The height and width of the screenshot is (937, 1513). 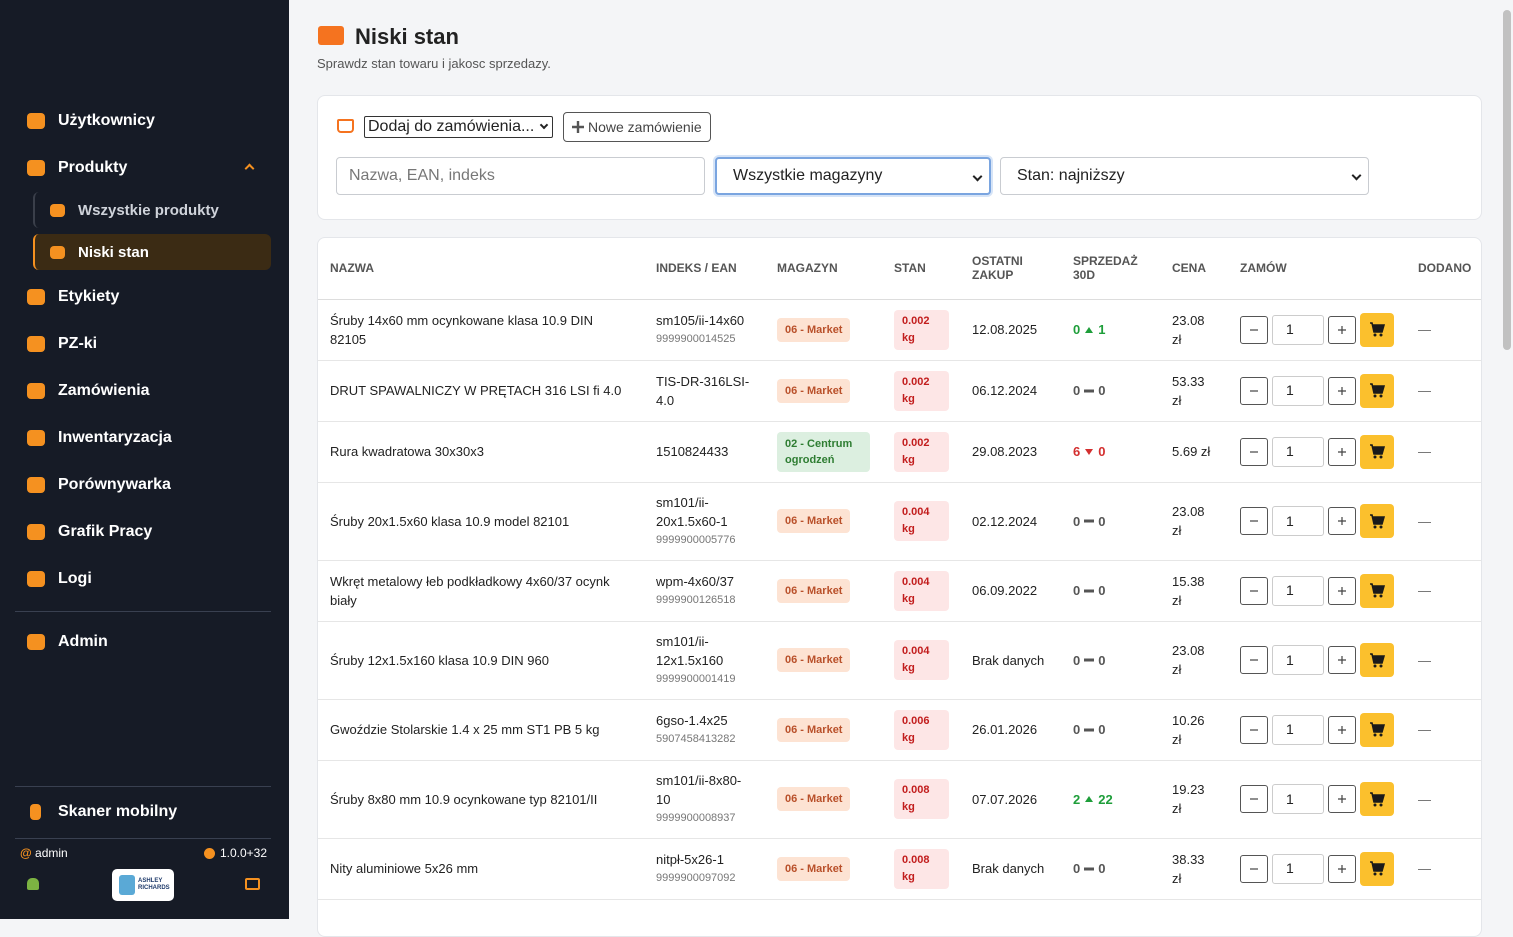 What do you see at coordinates (105, 531) in the screenshot?
I see `nav-label: Grafik Pracy` at bounding box center [105, 531].